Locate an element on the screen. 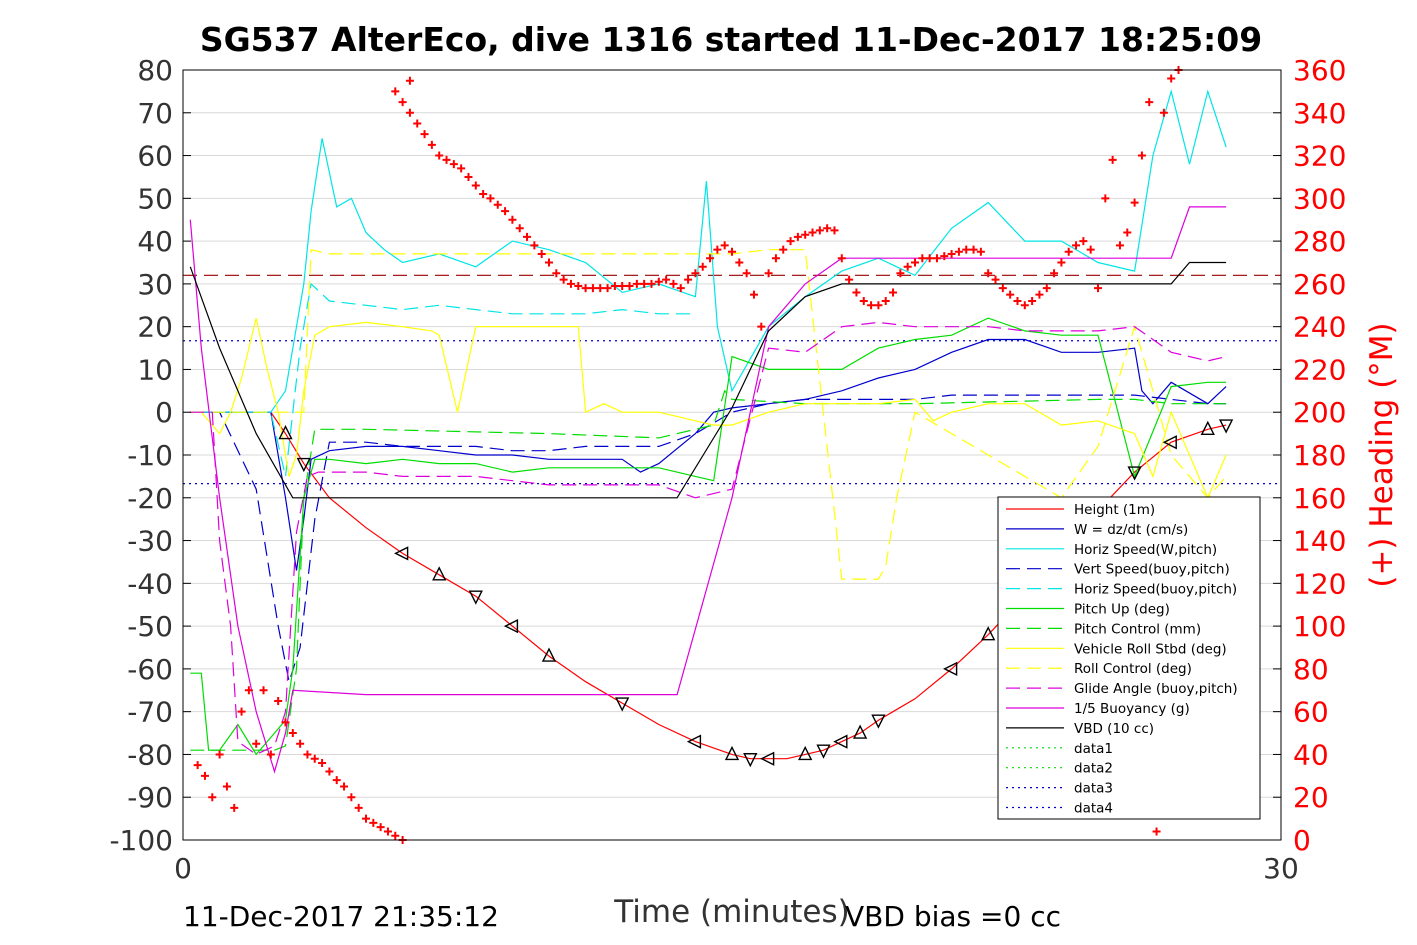  series-line is located at coordinates (443, 379).